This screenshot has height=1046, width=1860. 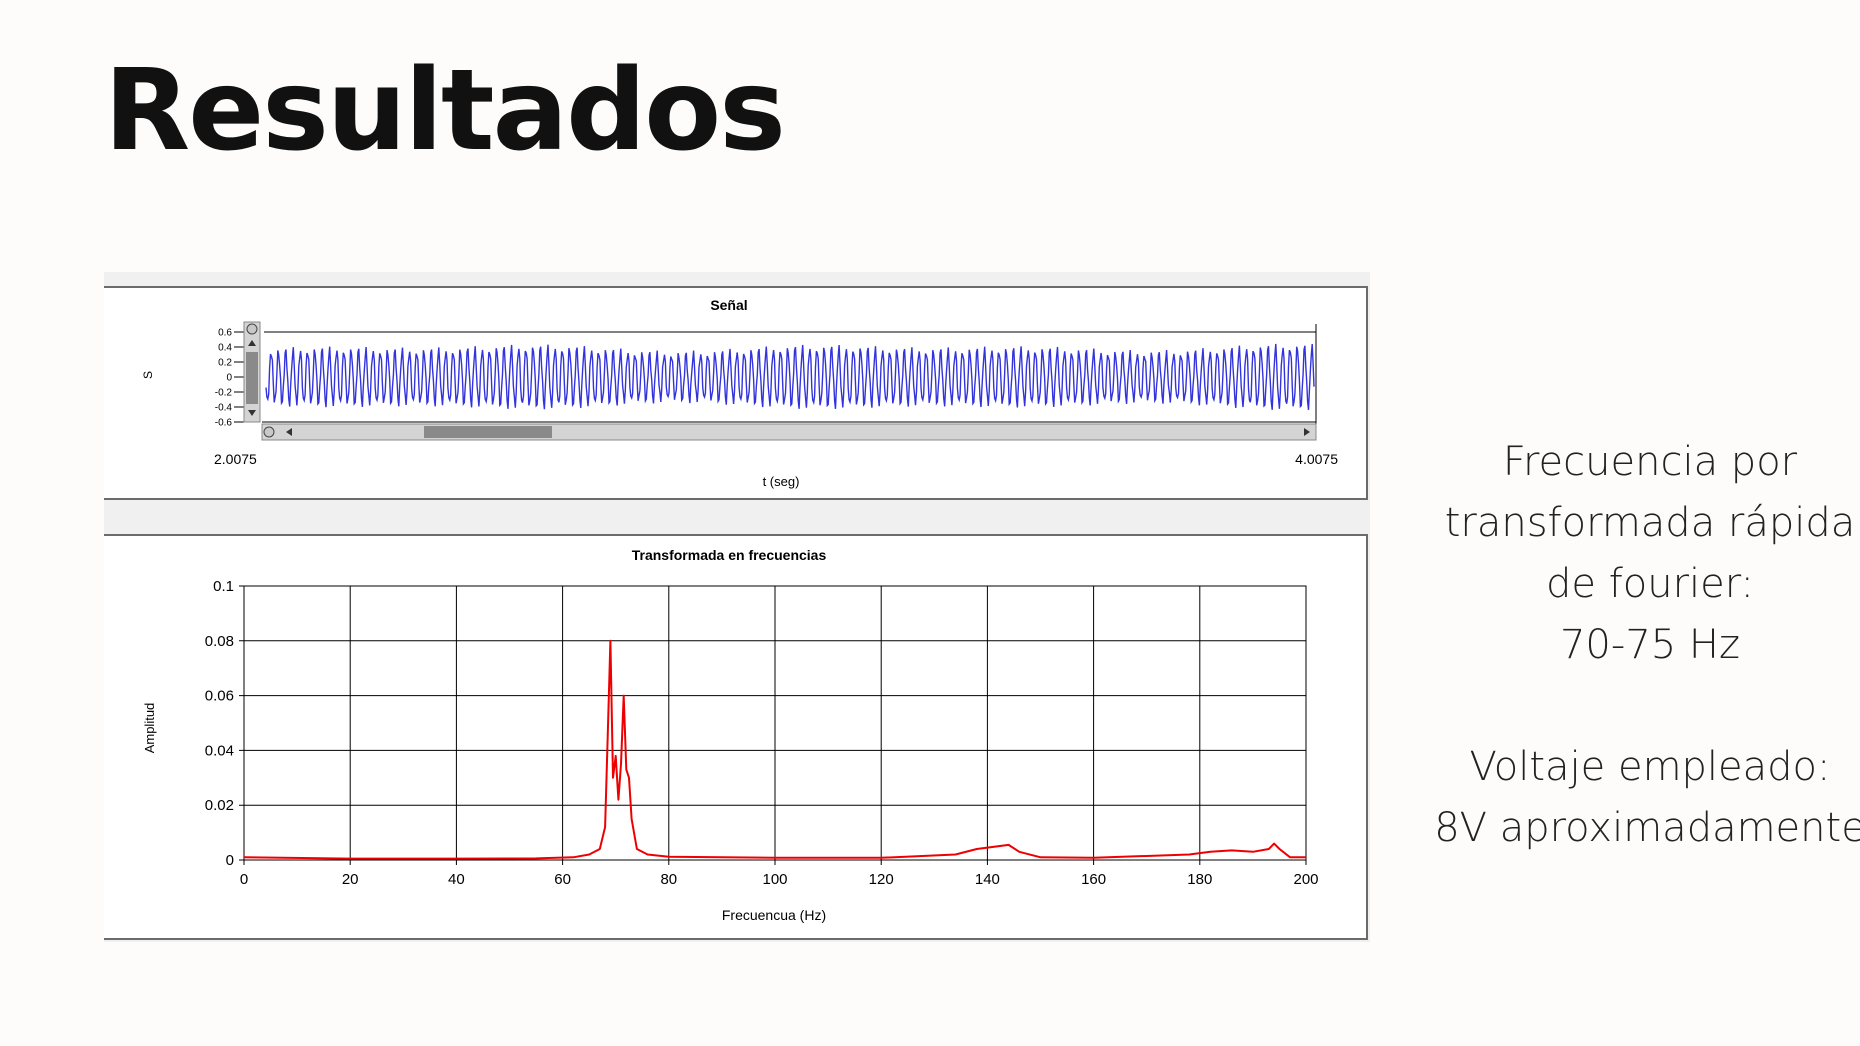 I want to click on frequency-value: 70-75 Hz, so click(x=1650, y=645).